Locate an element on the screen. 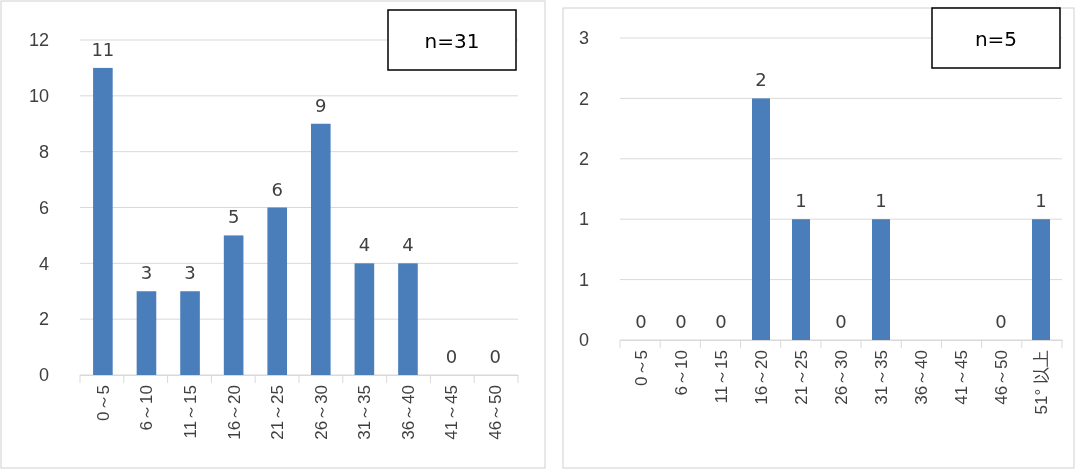  annotation: n=31 is located at coordinates (452, 41).